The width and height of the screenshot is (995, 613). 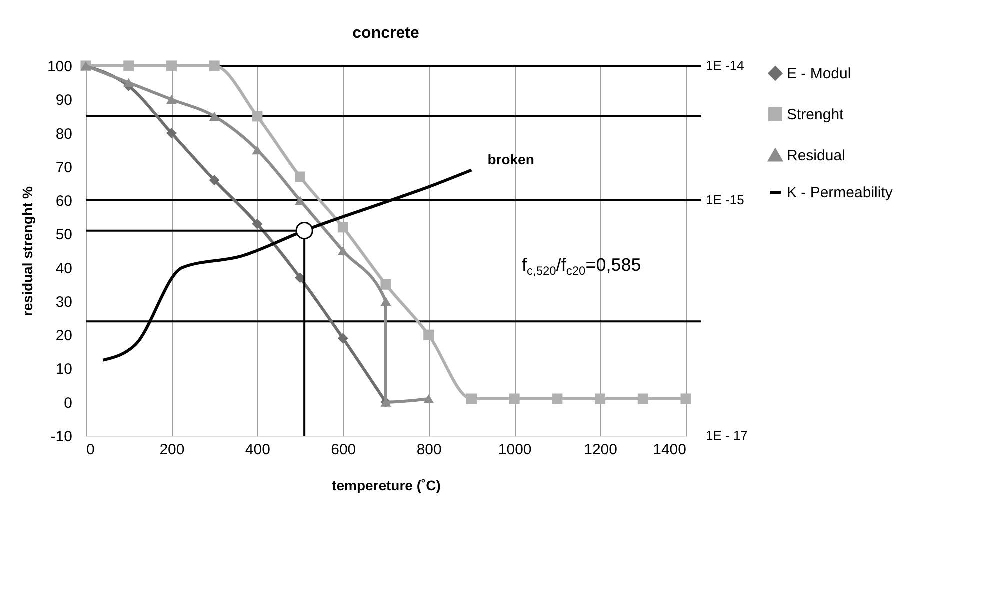 I want to click on x-tick-label: 600, so click(x=343, y=450).